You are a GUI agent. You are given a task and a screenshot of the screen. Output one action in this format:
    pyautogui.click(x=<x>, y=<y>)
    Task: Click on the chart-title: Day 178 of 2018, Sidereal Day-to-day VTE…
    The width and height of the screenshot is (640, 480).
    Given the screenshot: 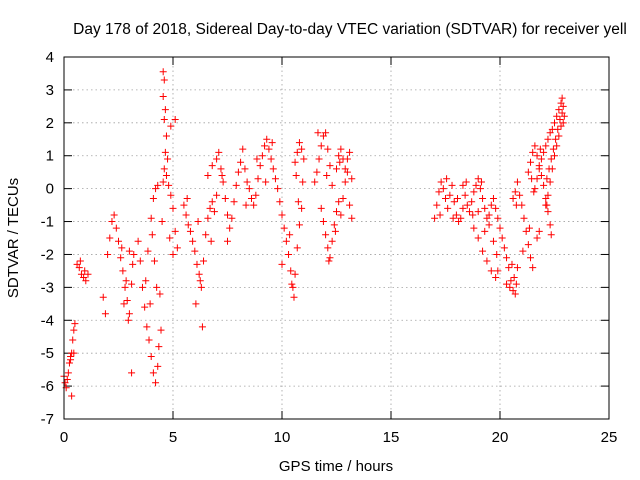 What is the action you would take?
    pyautogui.click(x=350, y=29)
    